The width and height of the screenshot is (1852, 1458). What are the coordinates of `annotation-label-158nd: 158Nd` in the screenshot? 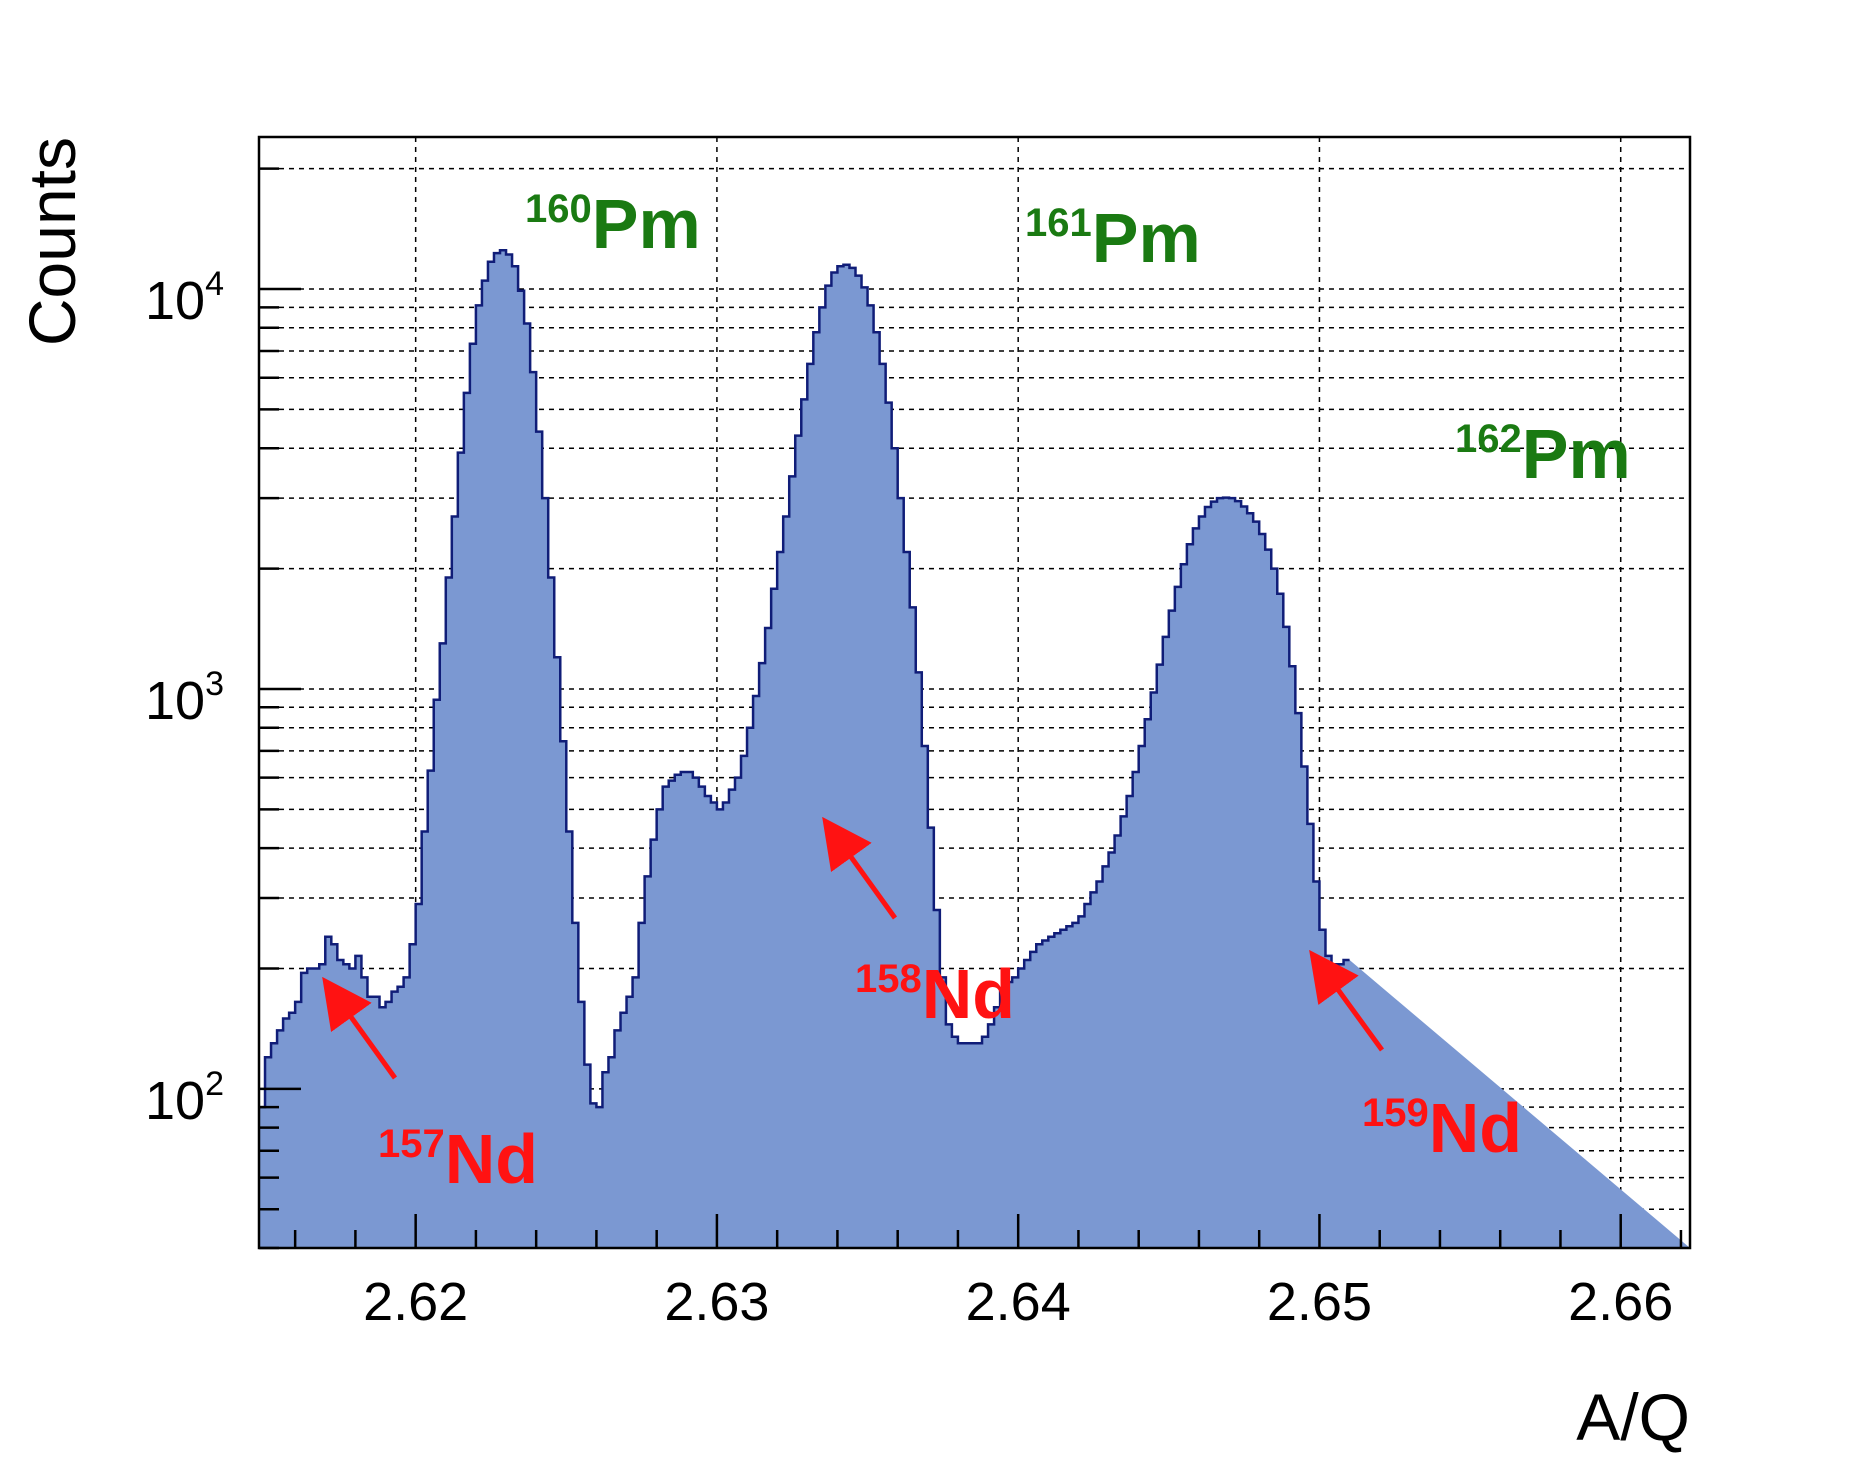 It's located at (935, 994).